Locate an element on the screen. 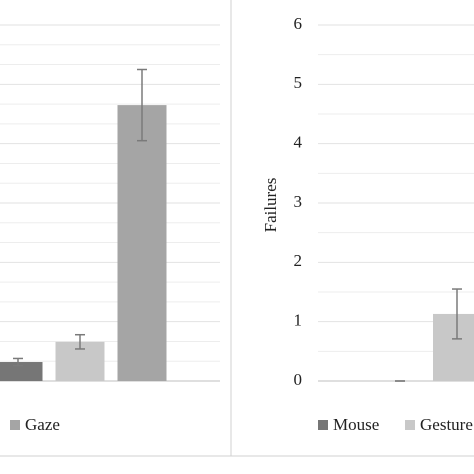  y-tick-label: 3 is located at coordinates (298, 201).